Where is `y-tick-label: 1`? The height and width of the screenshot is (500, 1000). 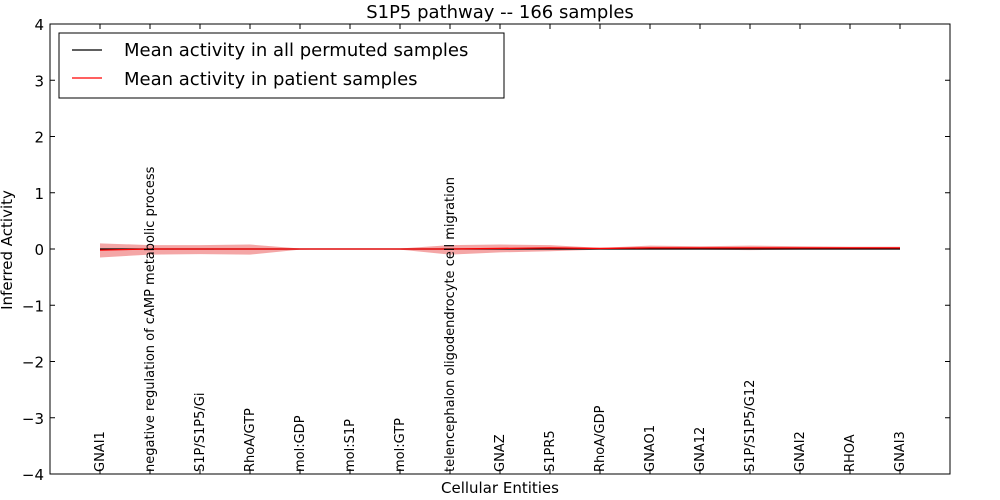
y-tick-label: 1 is located at coordinates (39, 194).